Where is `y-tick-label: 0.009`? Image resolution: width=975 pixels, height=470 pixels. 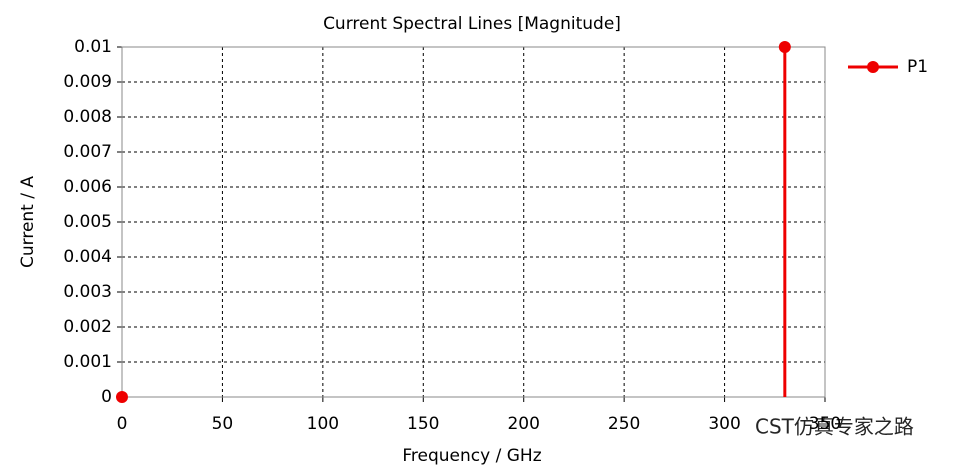 y-tick-label: 0.009 is located at coordinates (87, 82).